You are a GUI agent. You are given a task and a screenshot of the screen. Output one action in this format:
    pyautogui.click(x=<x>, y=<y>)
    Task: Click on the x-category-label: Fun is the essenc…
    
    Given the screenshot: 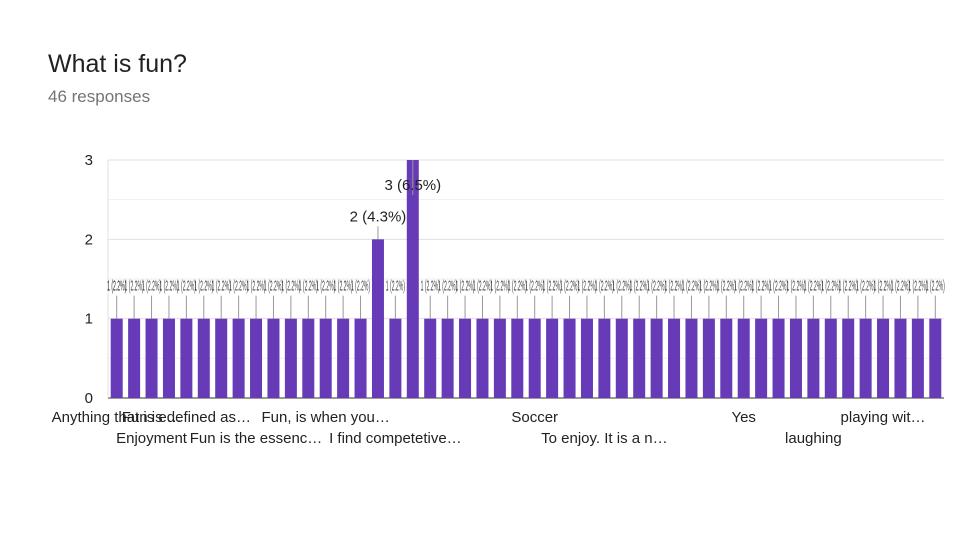 What is the action you would take?
    pyautogui.click(x=256, y=438)
    